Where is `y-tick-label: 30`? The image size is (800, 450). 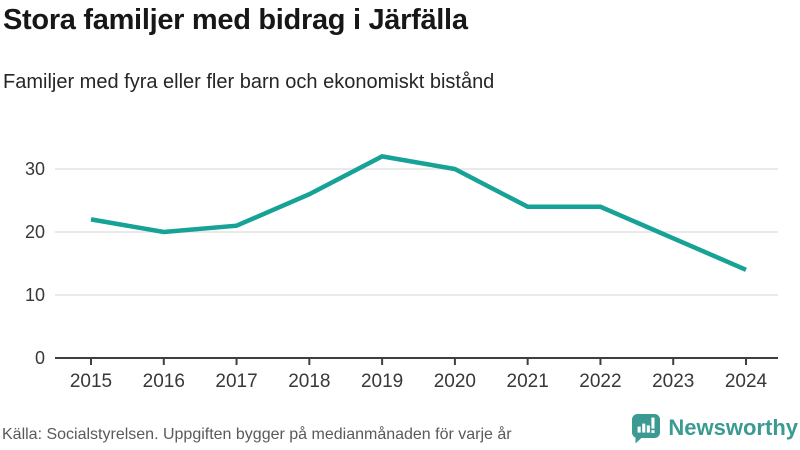
y-tick-label: 30 is located at coordinates (35, 169).